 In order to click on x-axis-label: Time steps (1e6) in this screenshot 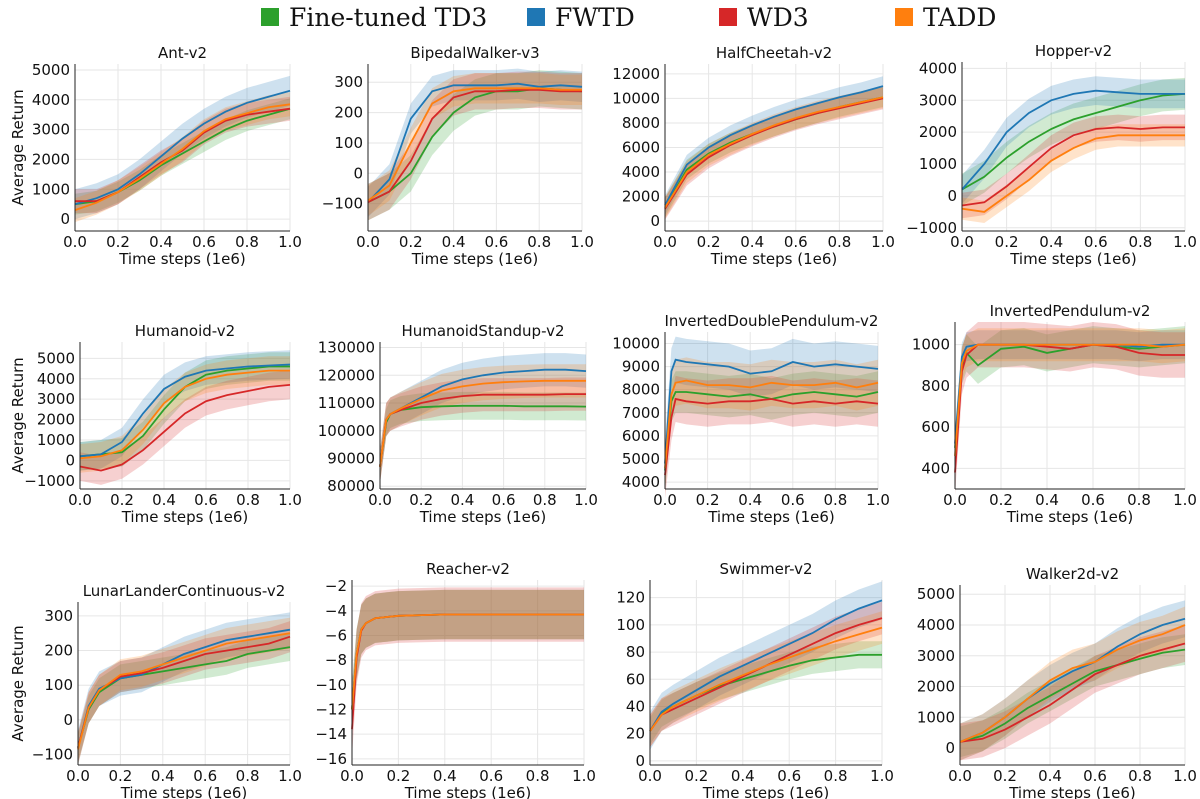, I will do `click(1070, 517)`.